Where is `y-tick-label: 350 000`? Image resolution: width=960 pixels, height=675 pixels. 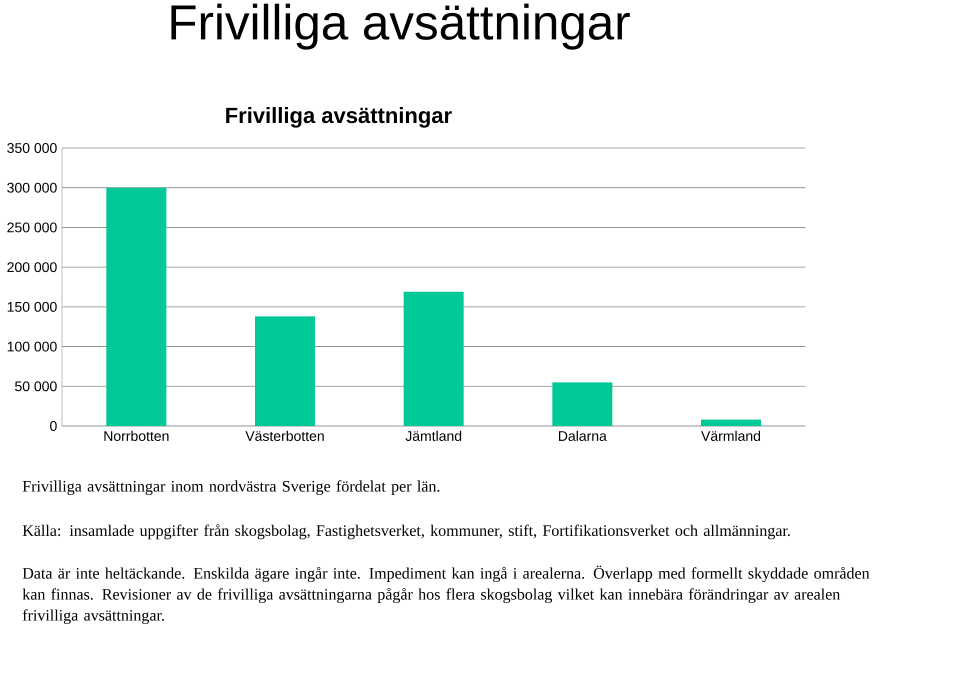 y-tick-label: 350 000 is located at coordinates (32, 148).